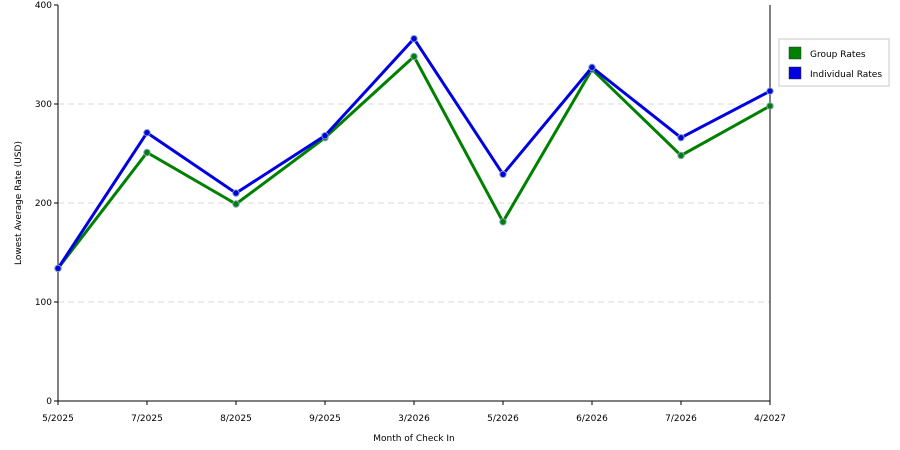 The width and height of the screenshot is (900, 450). I want to click on y-tick-label: 100, so click(43, 303).